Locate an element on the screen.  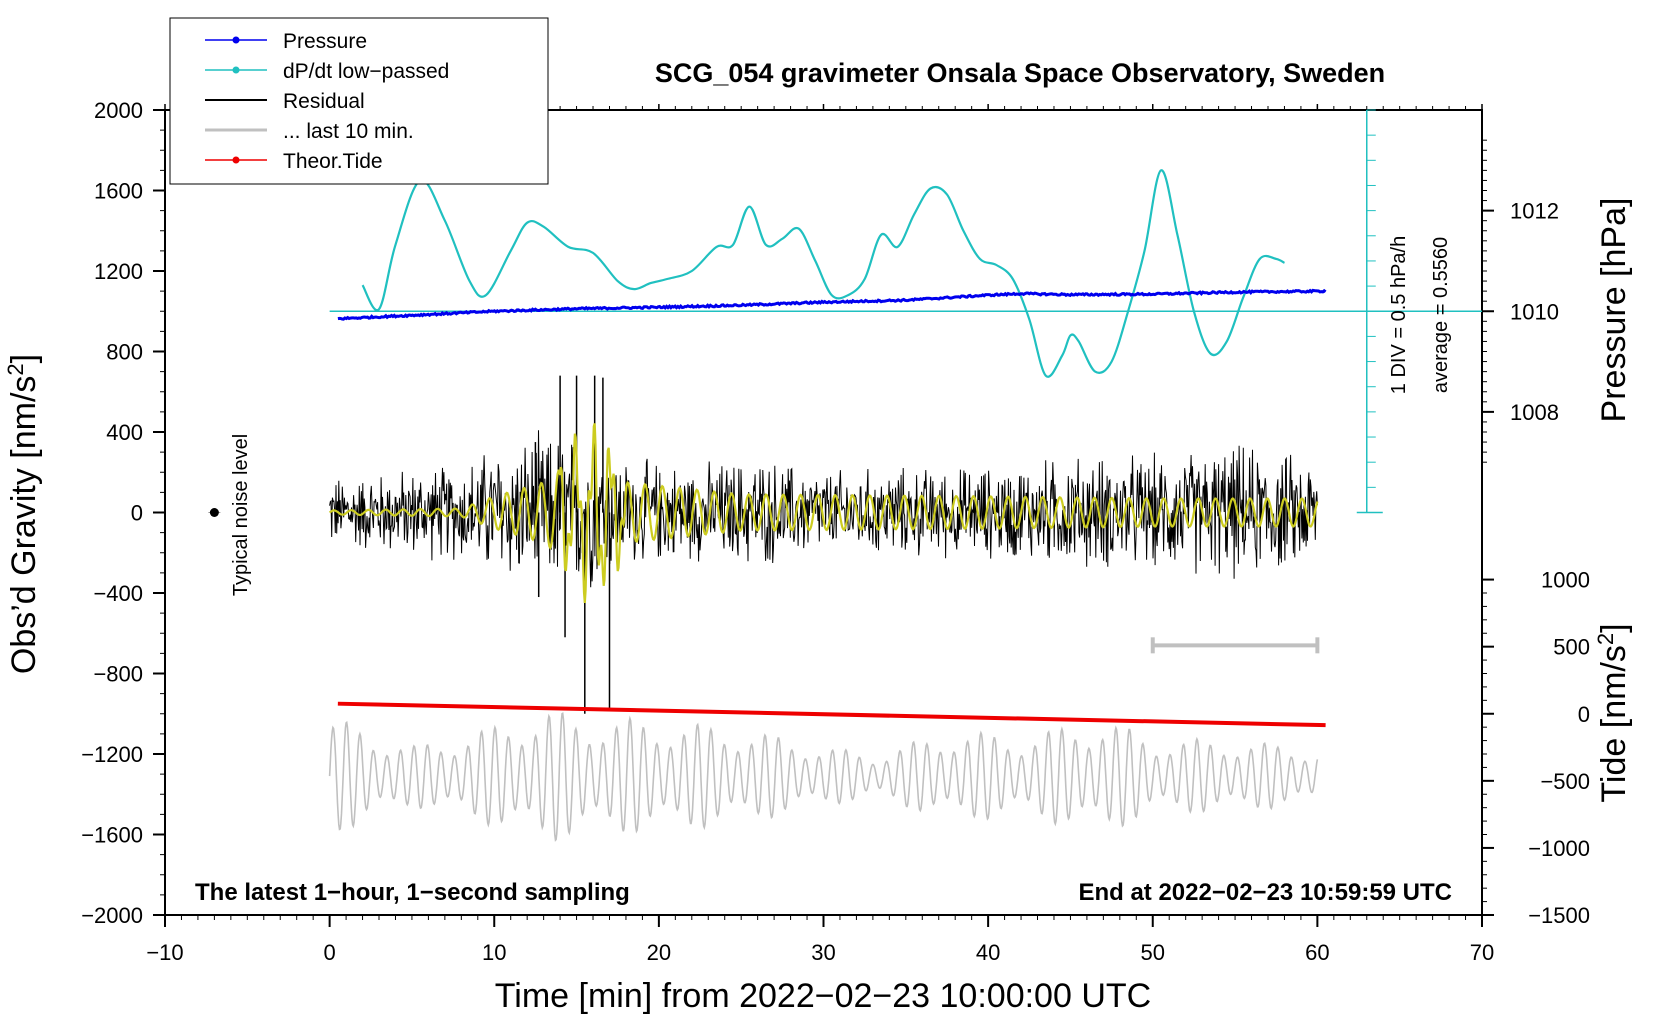
x-tick-label: 40 is located at coordinates (988, 952).